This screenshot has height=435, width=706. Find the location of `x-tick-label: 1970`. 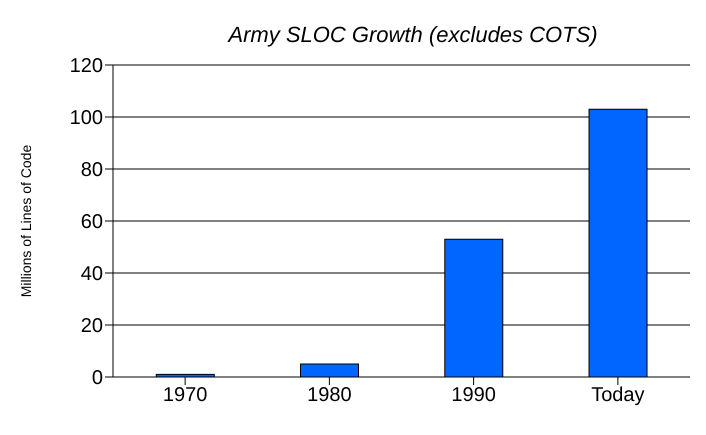

x-tick-label: 1970 is located at coordinates (185, 395).